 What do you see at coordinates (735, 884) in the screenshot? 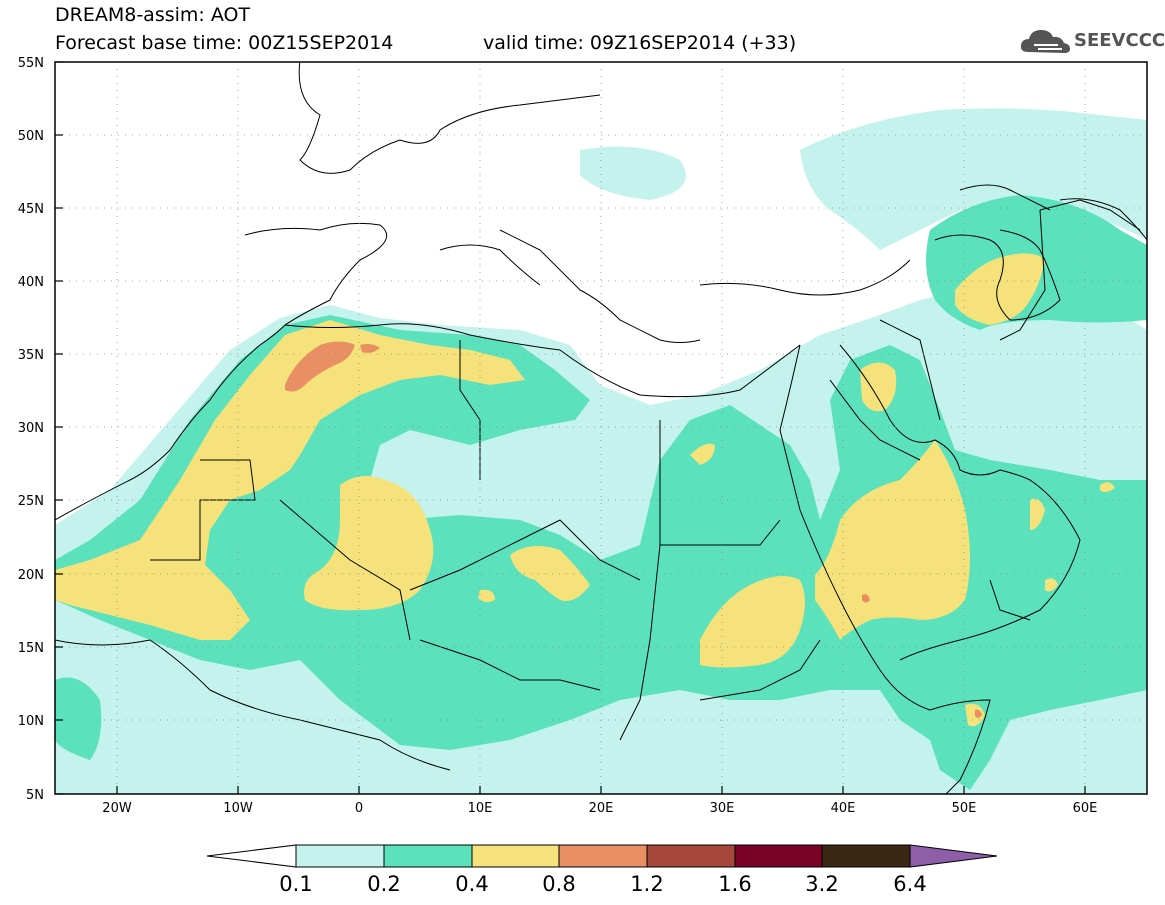
I see `colorbar-label: 1.6` at bounding box center [735, 884].